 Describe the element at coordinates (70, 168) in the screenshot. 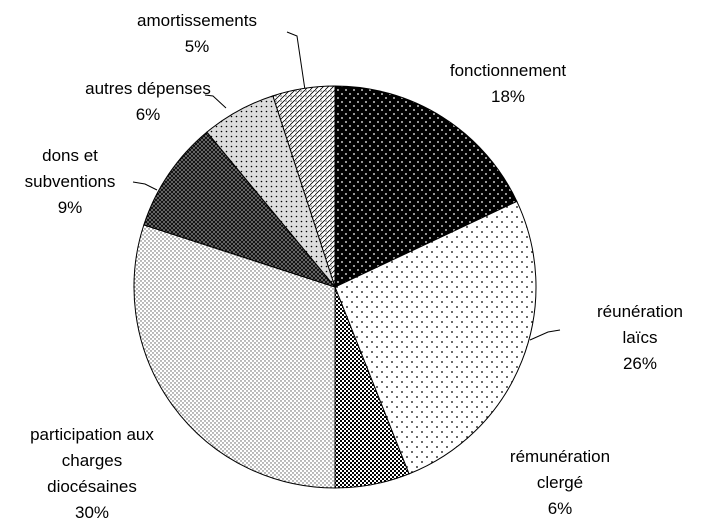

I see `category-label: dons et subventions` at that location.